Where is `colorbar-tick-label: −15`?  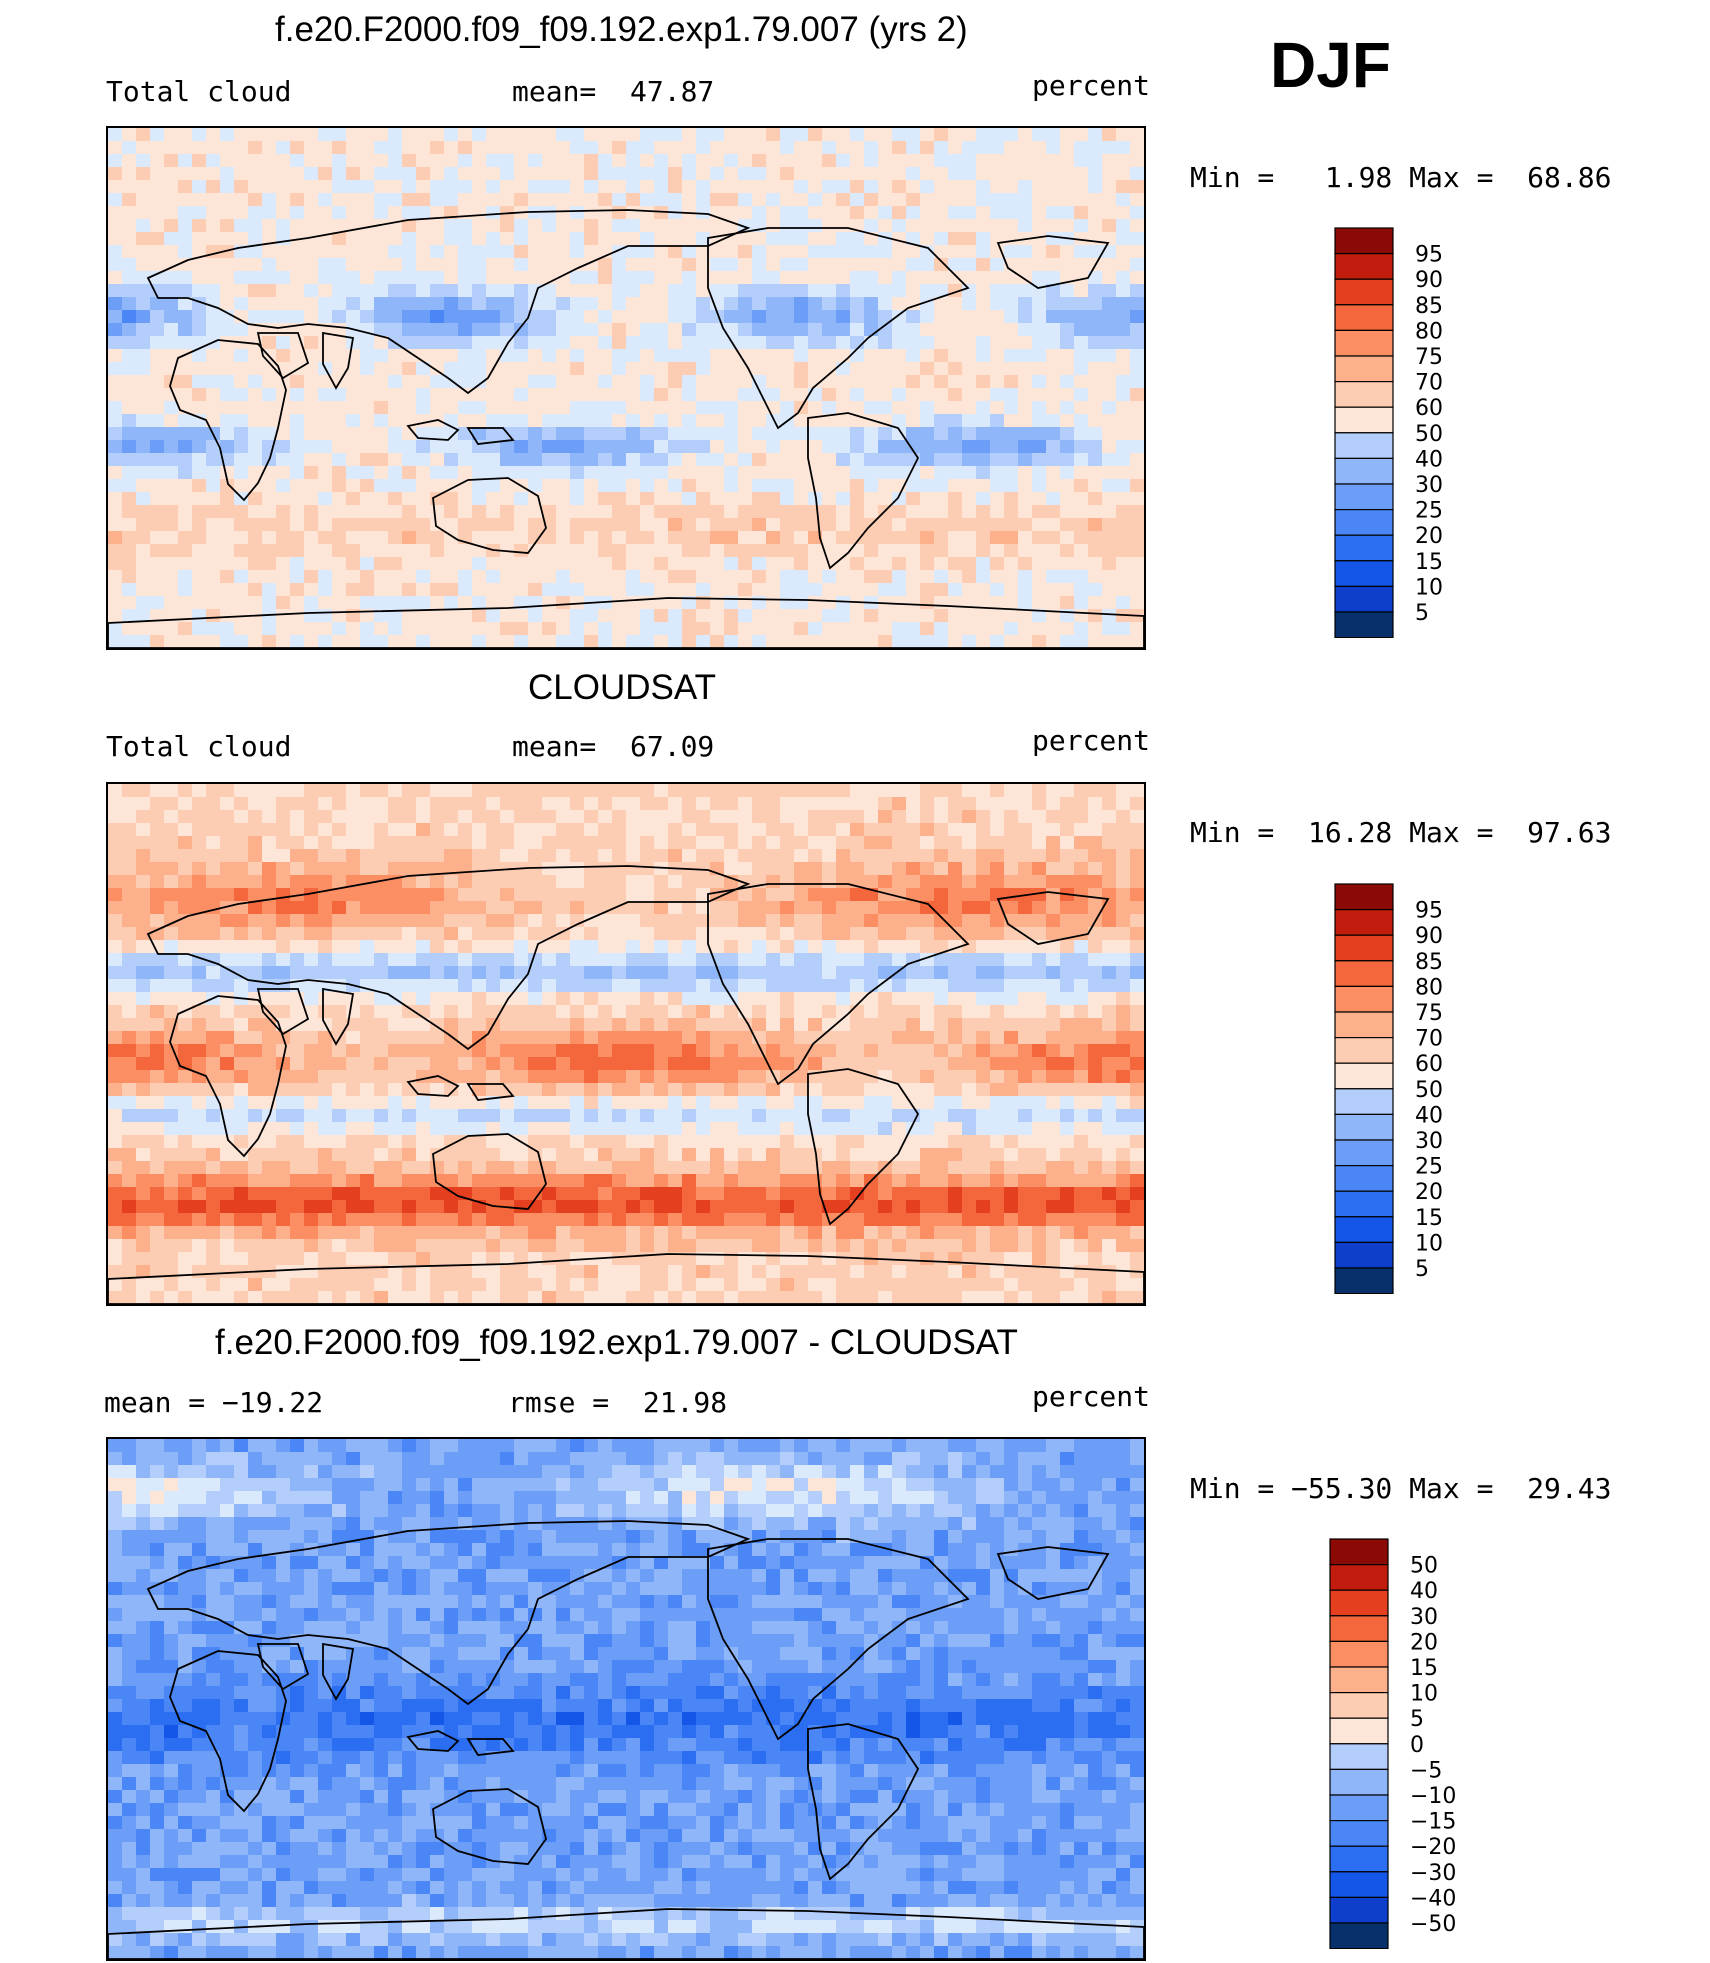 colorbar-tick-label: −15 is located at coordinates (1433, 1822).